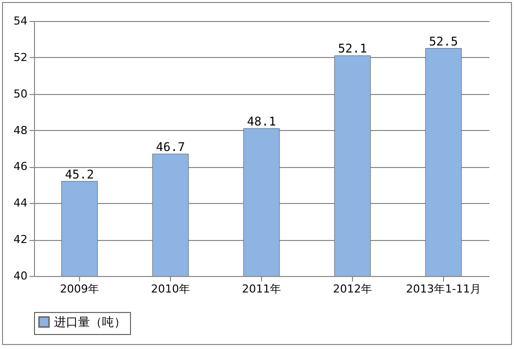 Image resolution: width=516 pixels, height=349 pixels. What do you see at coordinates (21, 167) in the screenshot?
I see `y-tick-label: 46` at bounding box center [21, 167].